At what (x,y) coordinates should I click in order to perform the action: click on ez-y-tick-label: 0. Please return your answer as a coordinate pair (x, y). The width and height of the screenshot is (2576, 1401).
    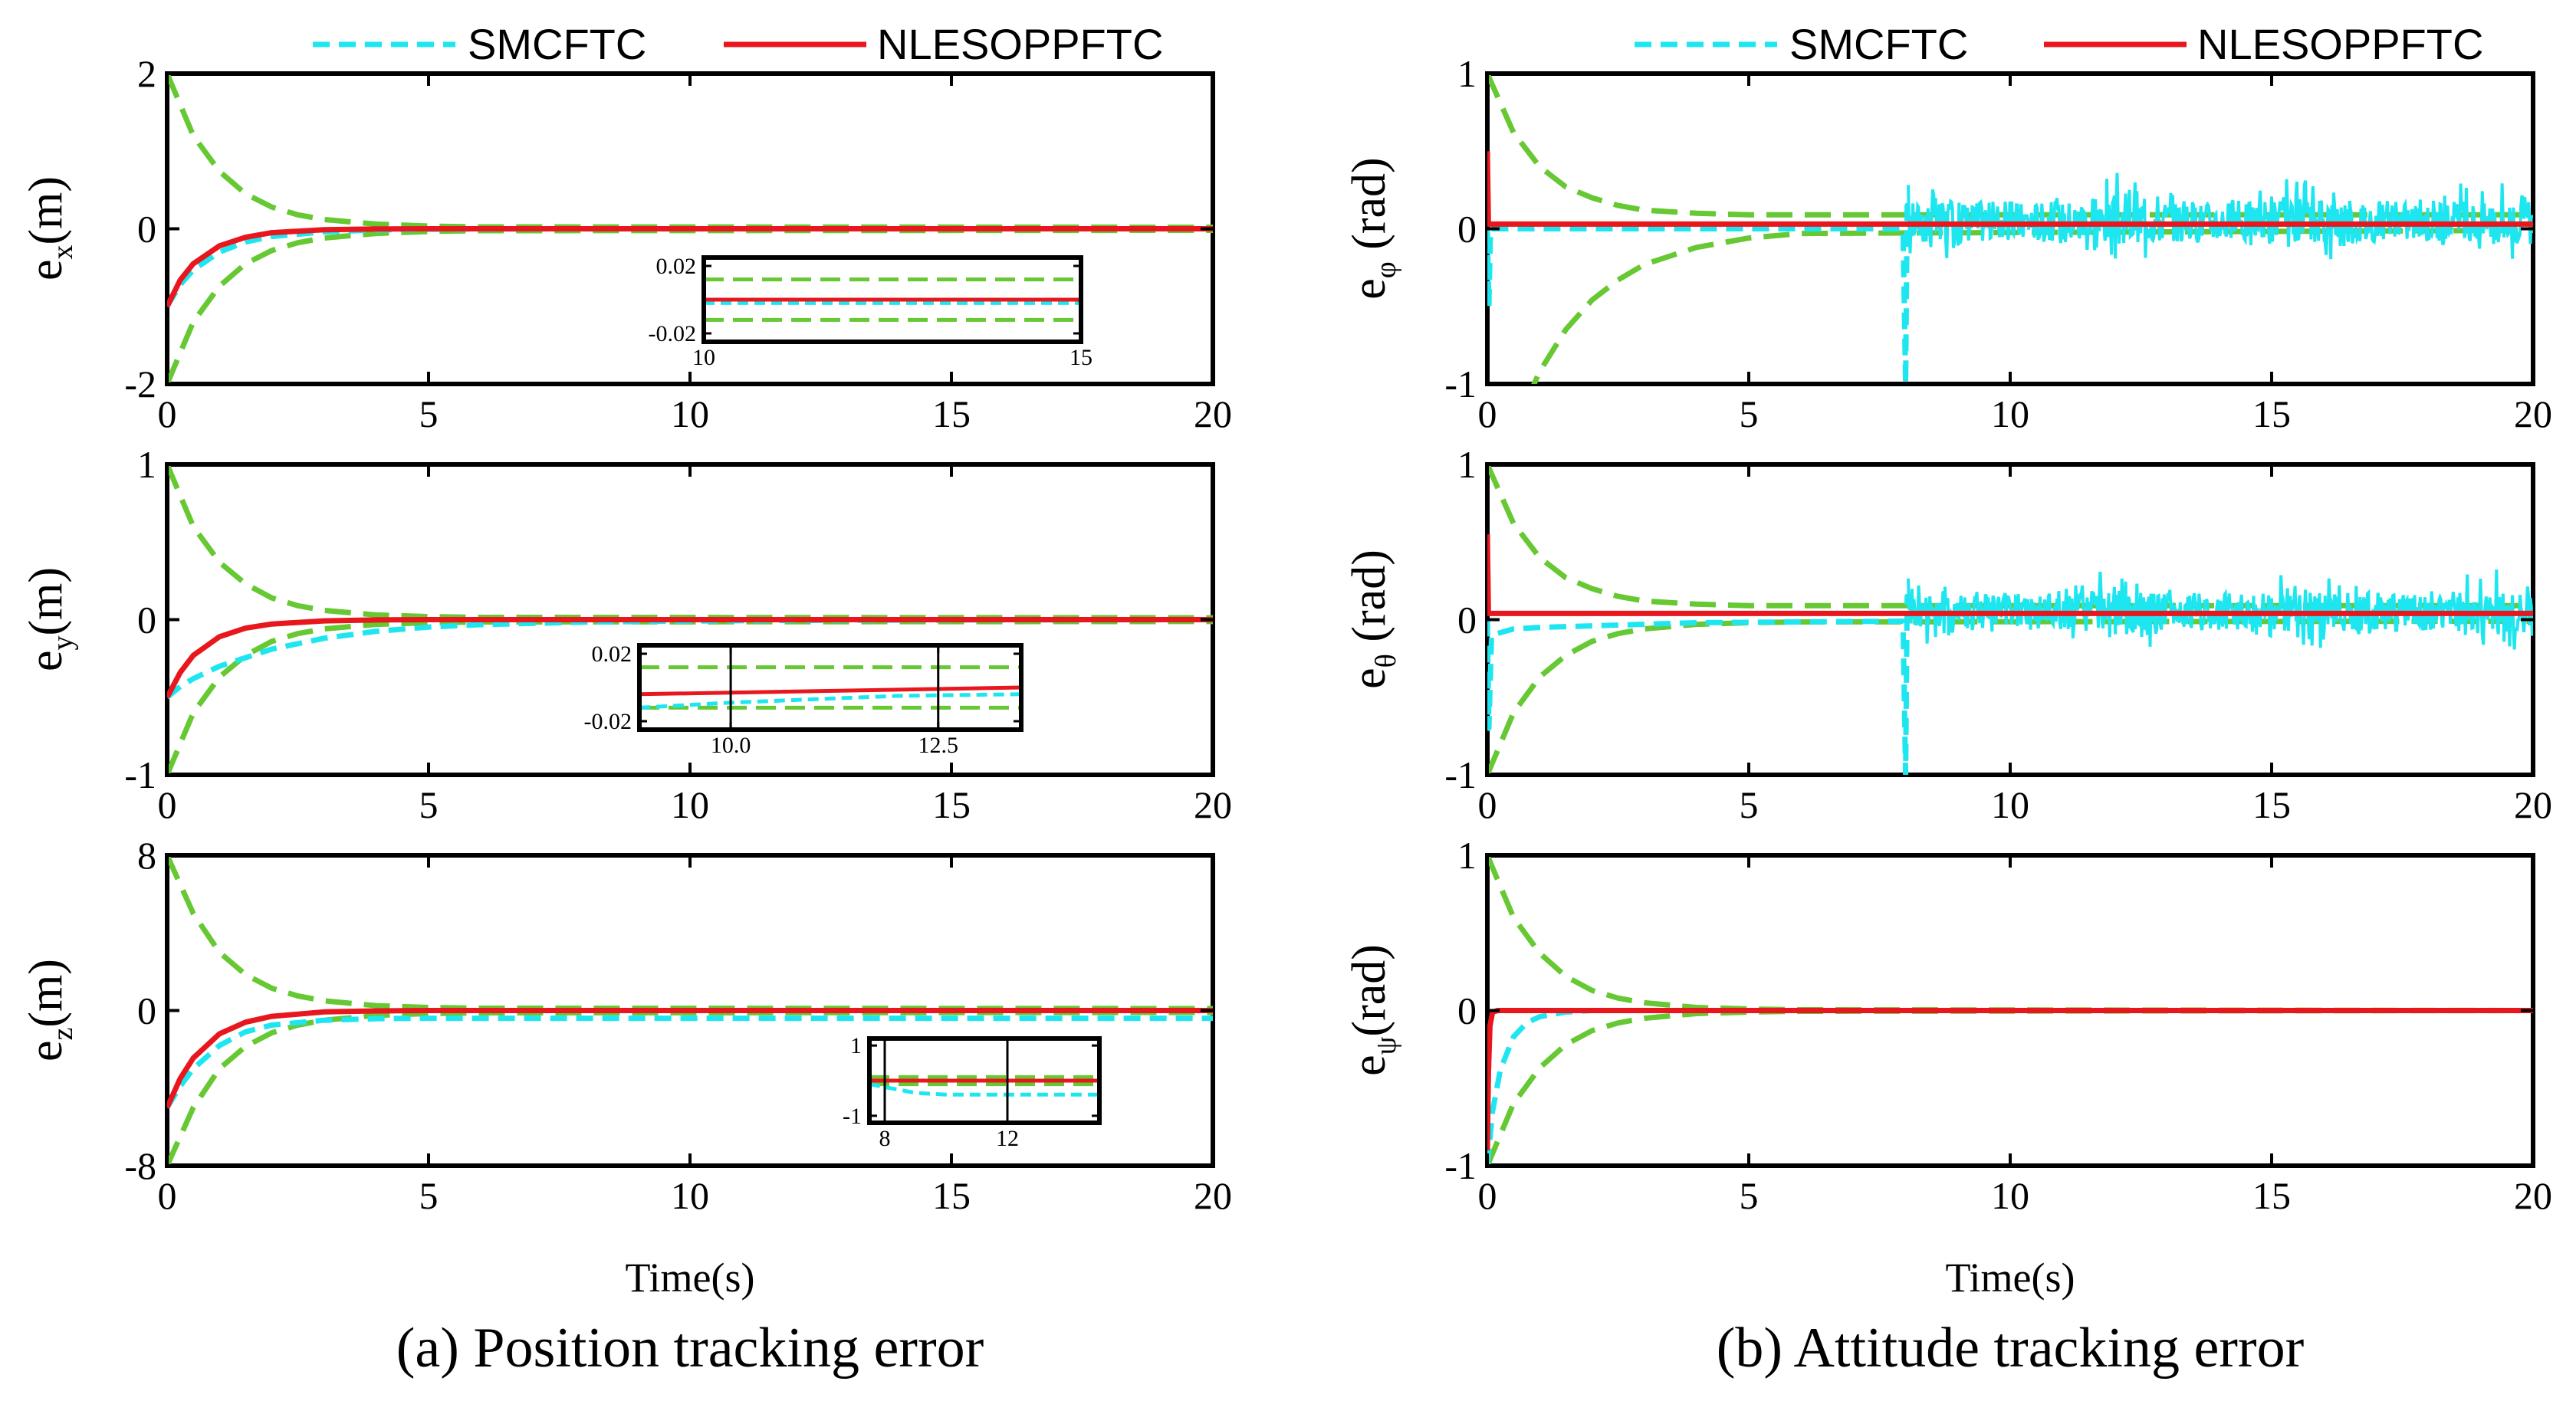
    Looking at the image, I should click on (146, 1010).